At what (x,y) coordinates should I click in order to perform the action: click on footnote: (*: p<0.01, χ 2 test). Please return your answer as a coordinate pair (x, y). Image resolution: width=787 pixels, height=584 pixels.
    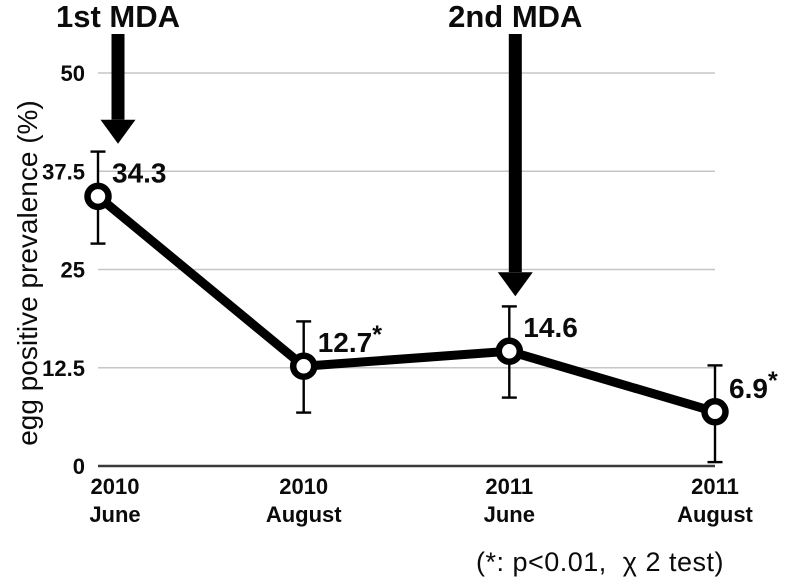
    Looking at the image, I should click on (600, 562).